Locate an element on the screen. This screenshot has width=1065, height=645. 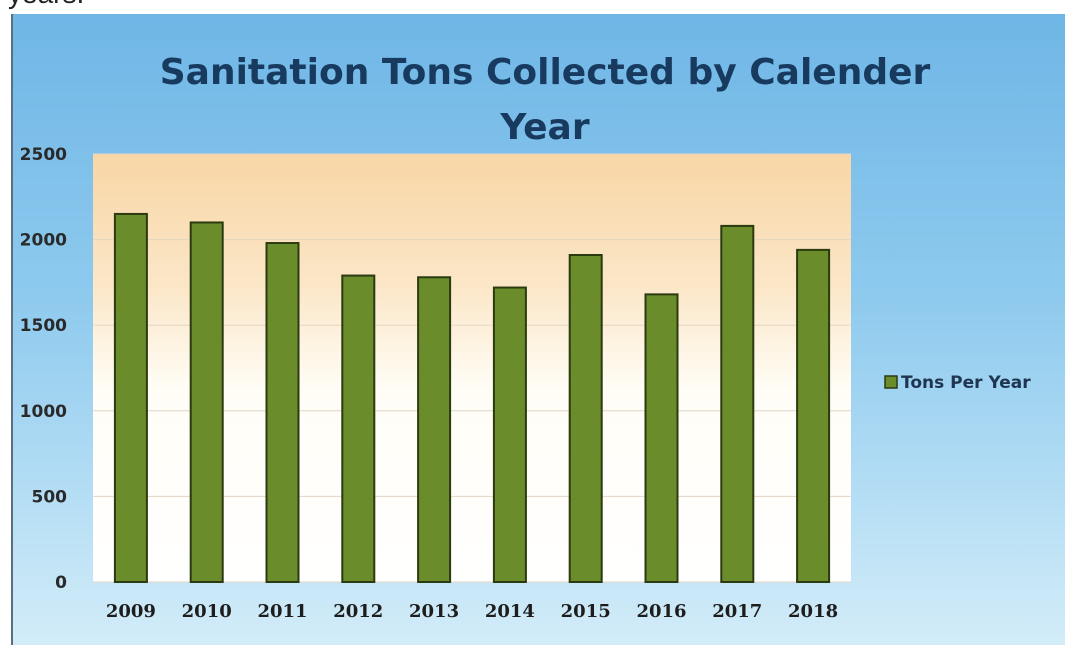
x-tick-label: 2018 is located at coordinates (813, 611).